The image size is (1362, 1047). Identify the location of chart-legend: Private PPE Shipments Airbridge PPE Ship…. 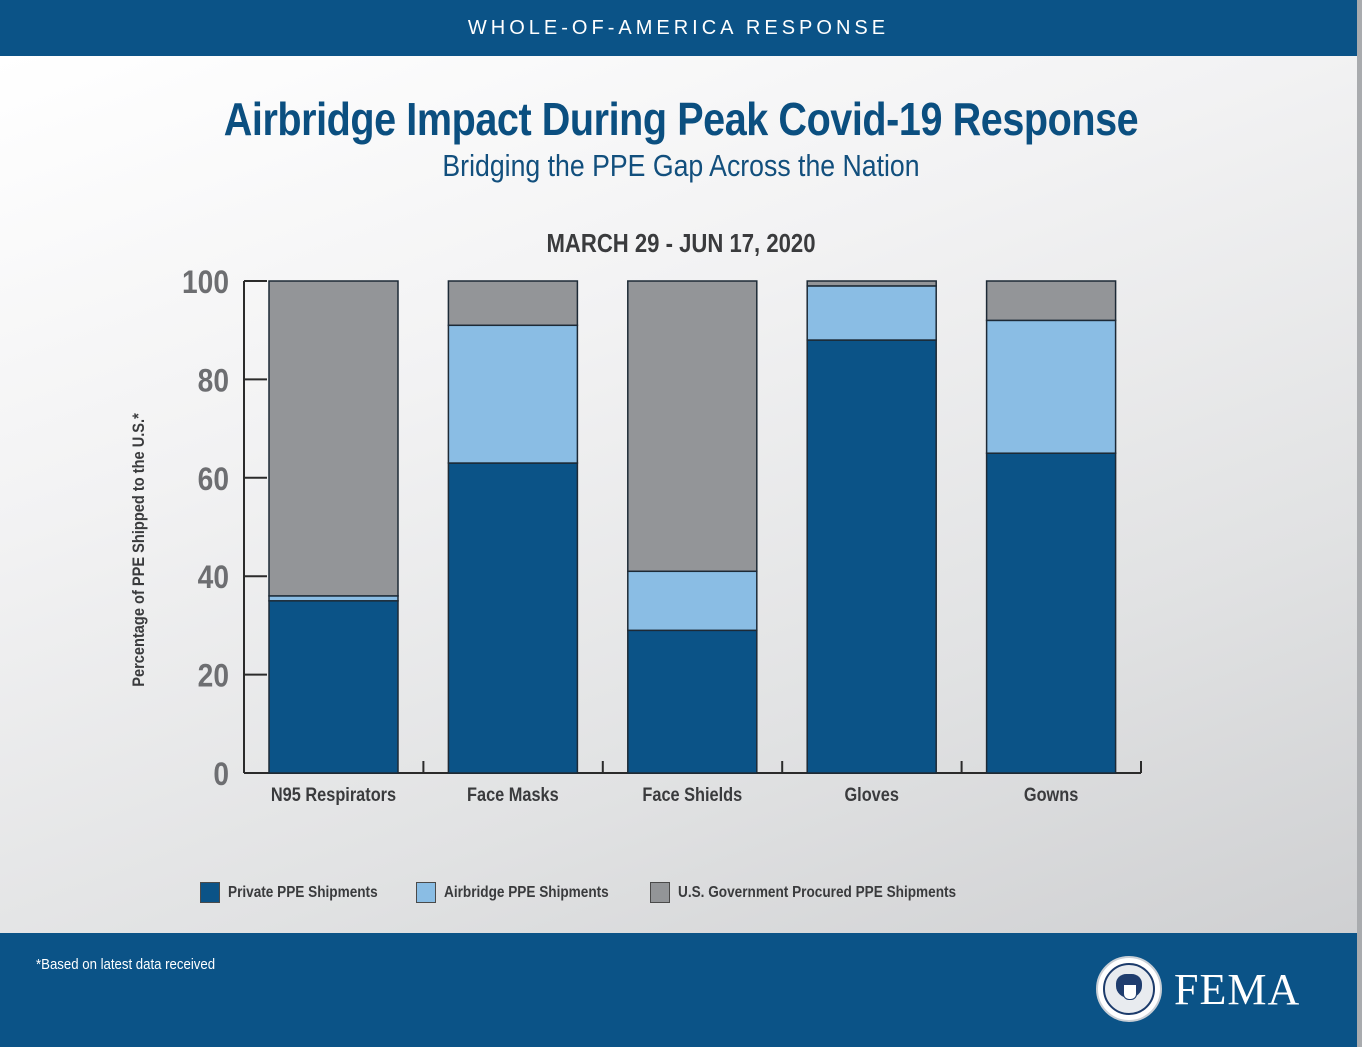
(681, 897).